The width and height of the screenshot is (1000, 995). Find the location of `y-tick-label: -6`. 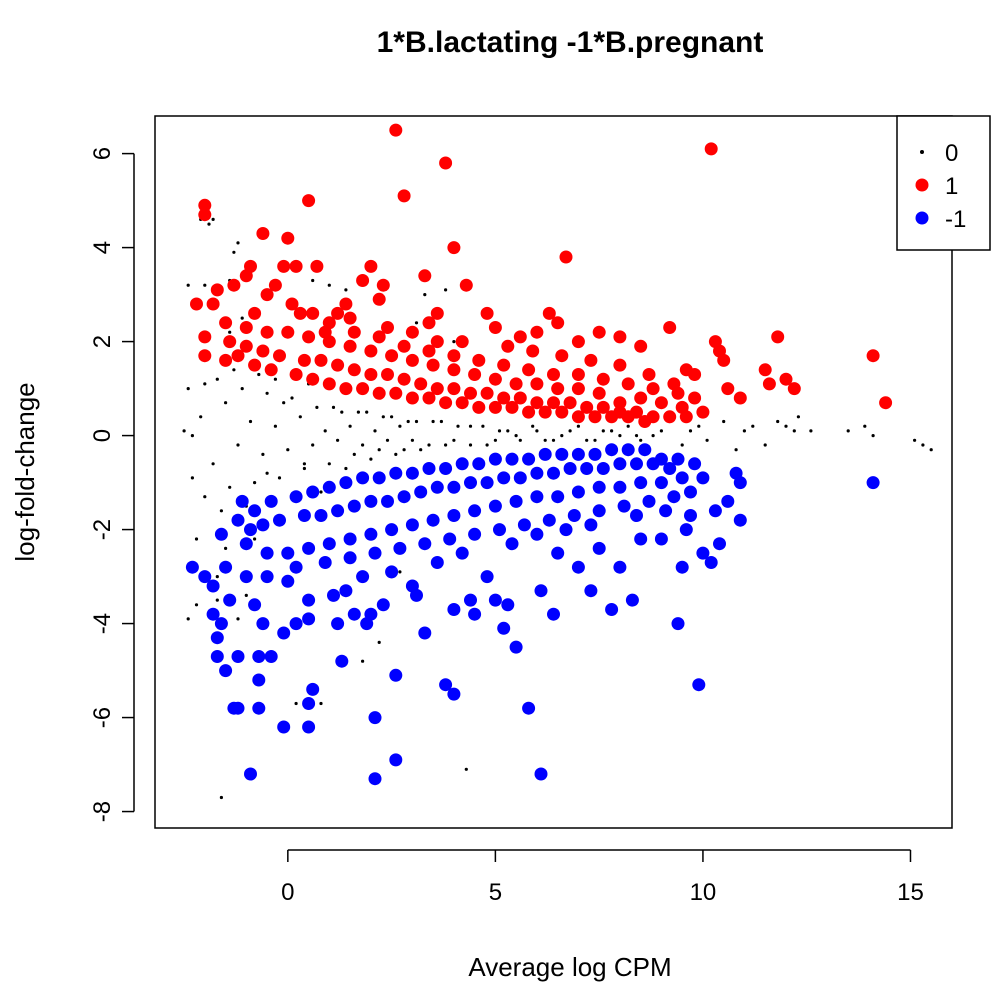

y-tick-label: -6 is located at coordinates (102, 717).